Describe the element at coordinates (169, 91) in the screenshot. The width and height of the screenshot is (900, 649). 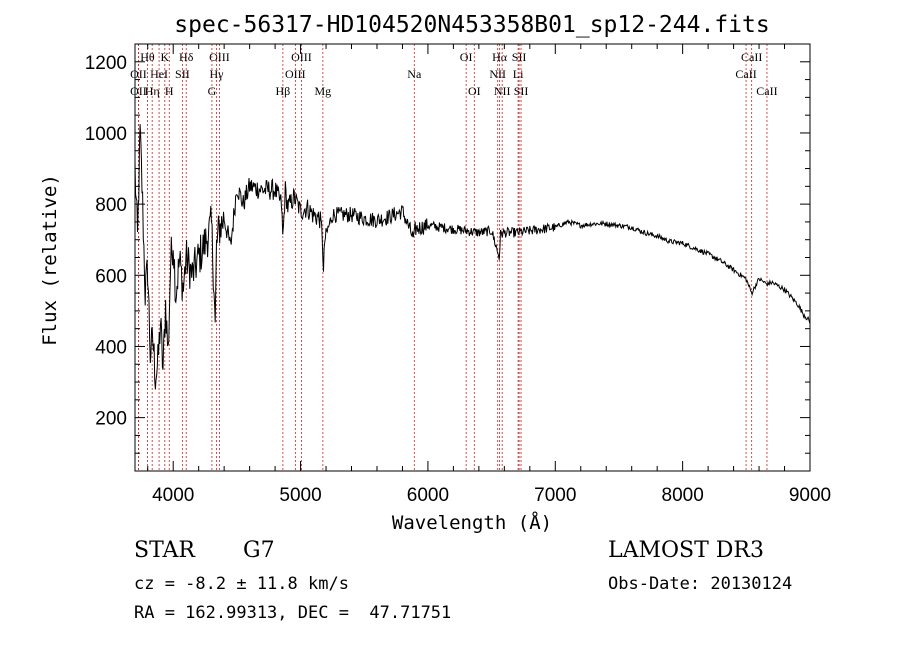
I see `spectral-line-label: H` at that location.